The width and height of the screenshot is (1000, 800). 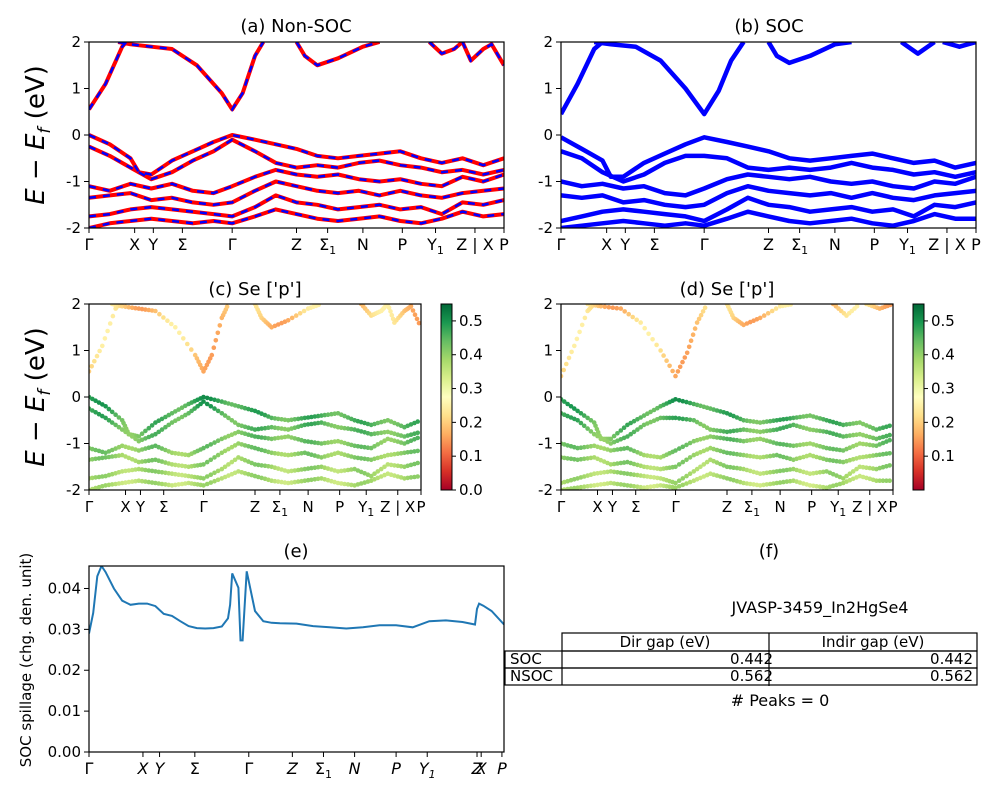 I want to click on axes-frame, so click(x=296, y=659).